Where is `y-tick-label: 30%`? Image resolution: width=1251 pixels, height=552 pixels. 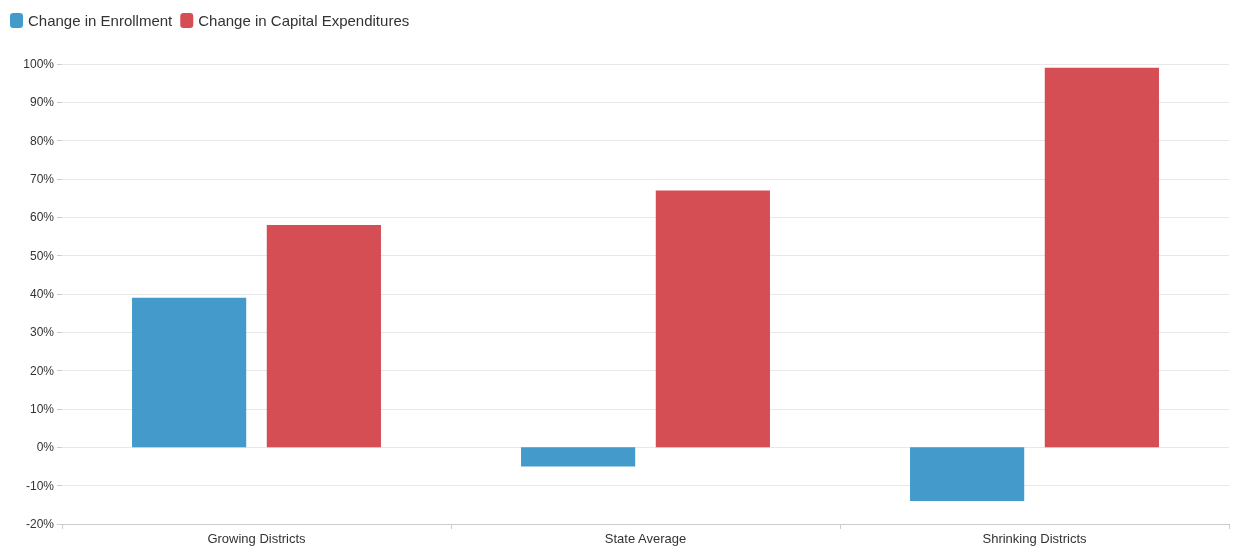
y-tick-label: 30% is located at coordinates (42, 332).